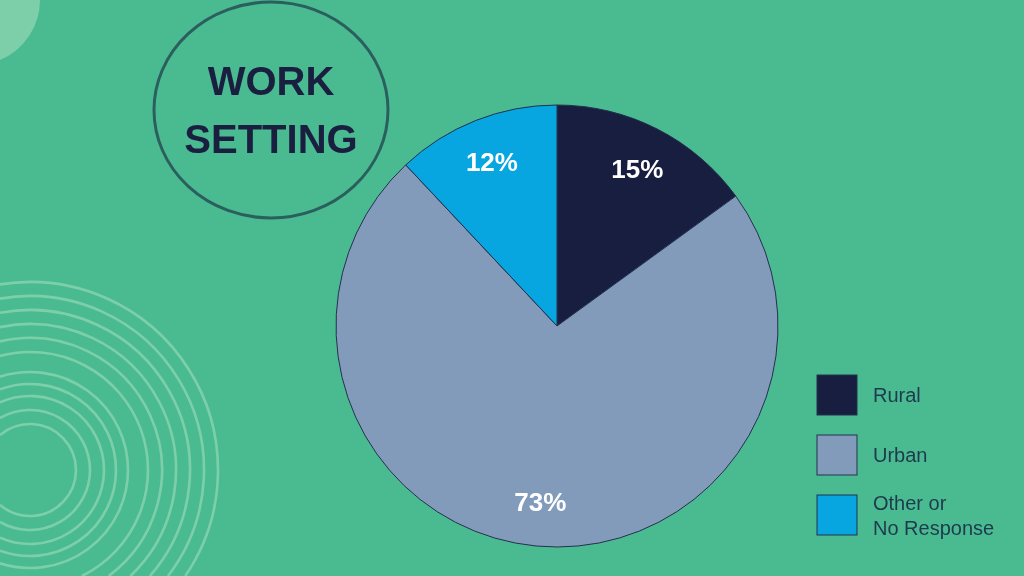 The width and height of the screenshot is (1024, 576). I want to click on data-label: 15%, so click(637, 168).